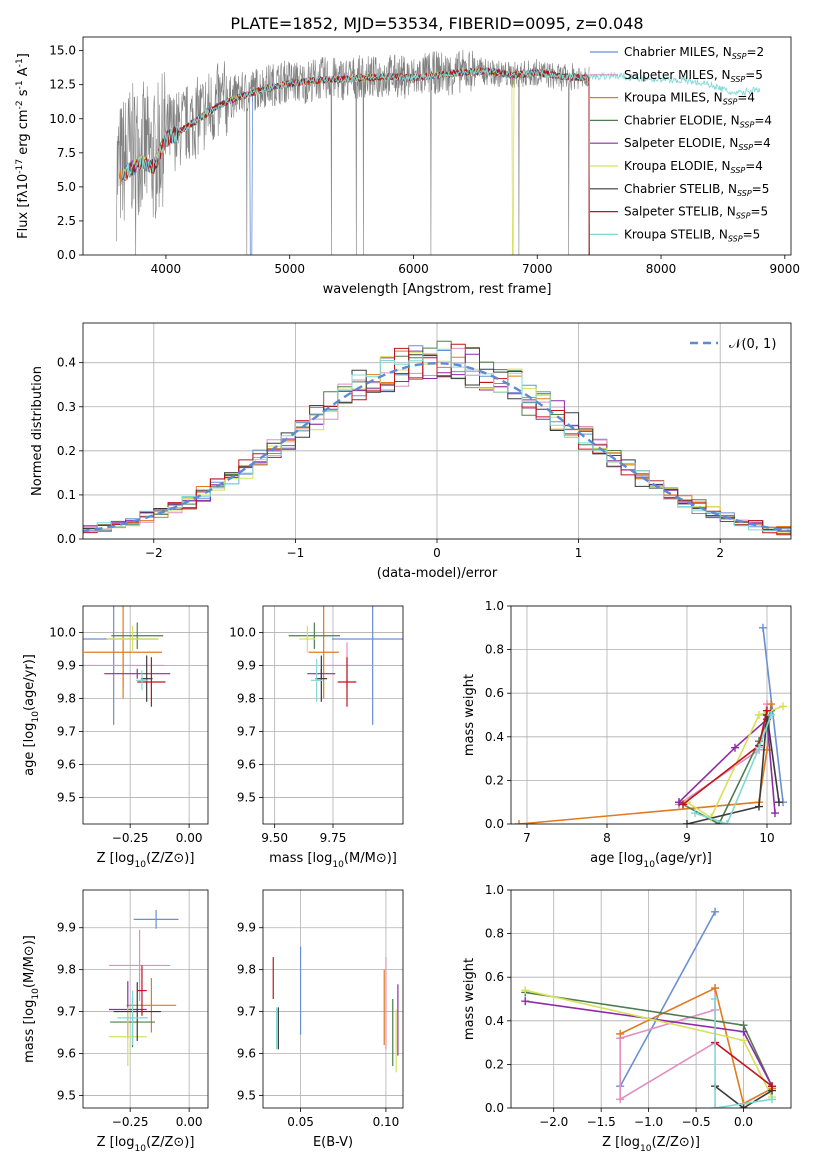  I want to click on x-tick-label: 8, so click(607, 838).